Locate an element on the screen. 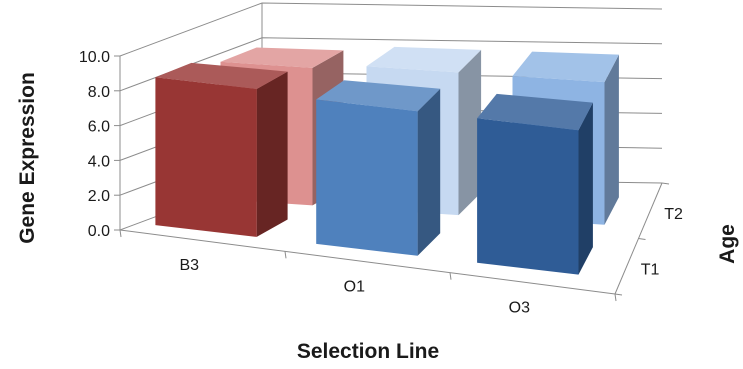 The height and width of the screenshot is (369, 743). y-tick-label: 10.0 is located at coordinates (94, 57).